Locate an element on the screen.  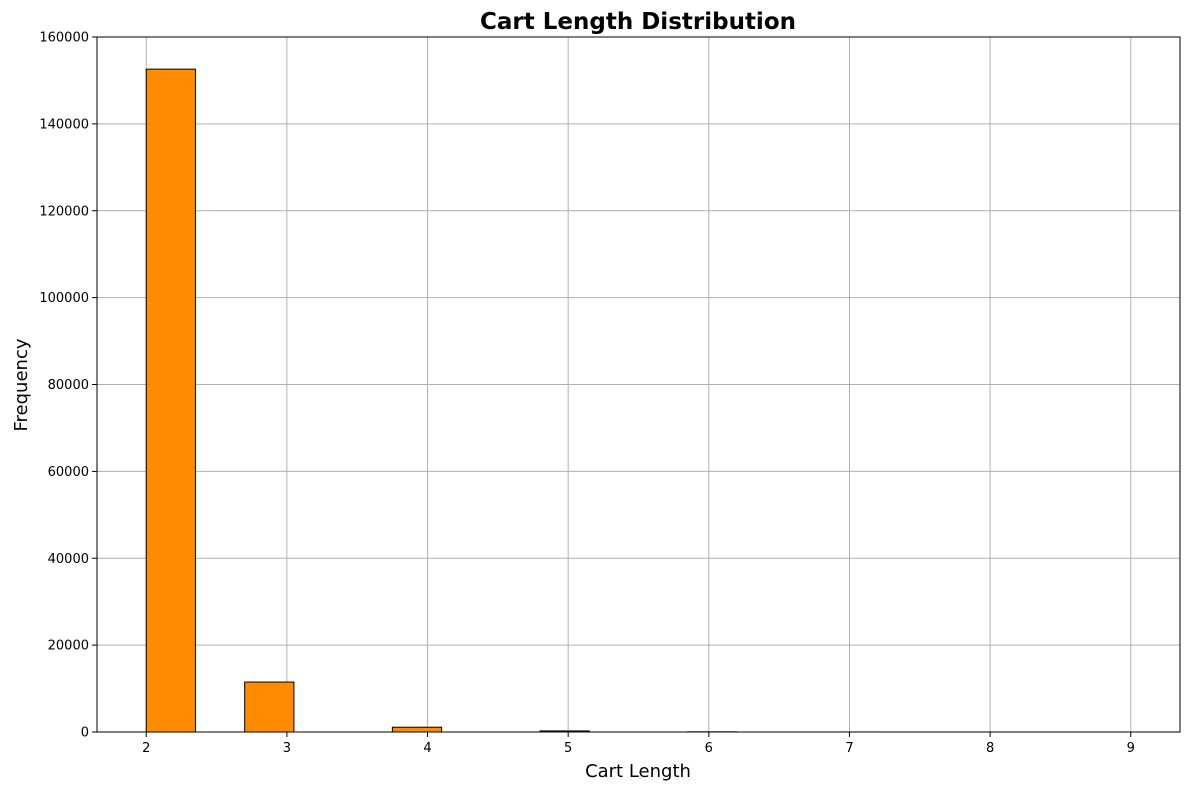
y-tick-label: 80000 is located at coordinates (68, 385).